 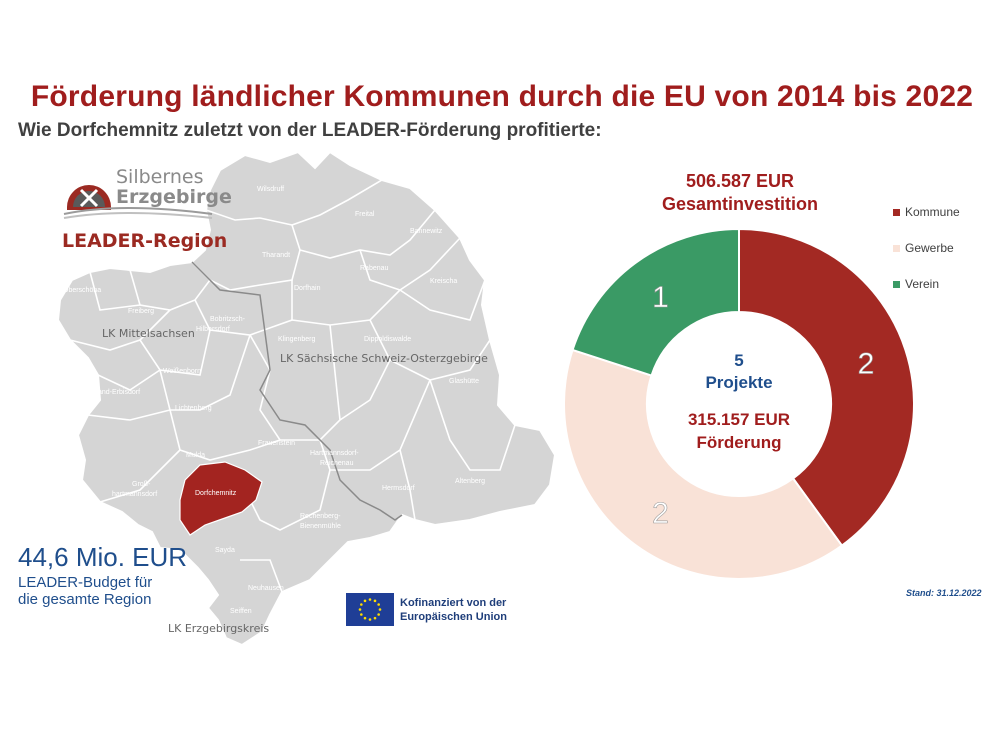 What do you see at coordinates (453, 603) in the screenshot?
I see `eu-line1: Kofinanziert von der` at bounding box center [453, 603].